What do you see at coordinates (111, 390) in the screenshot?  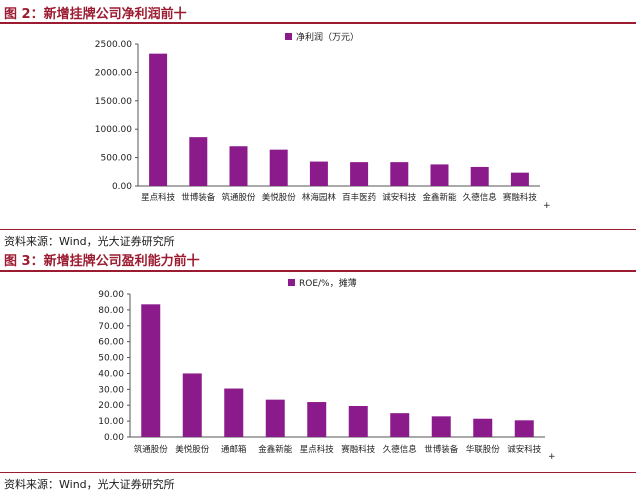 I see `y-tick-label: 30.00` at bounding box center [111, 390].